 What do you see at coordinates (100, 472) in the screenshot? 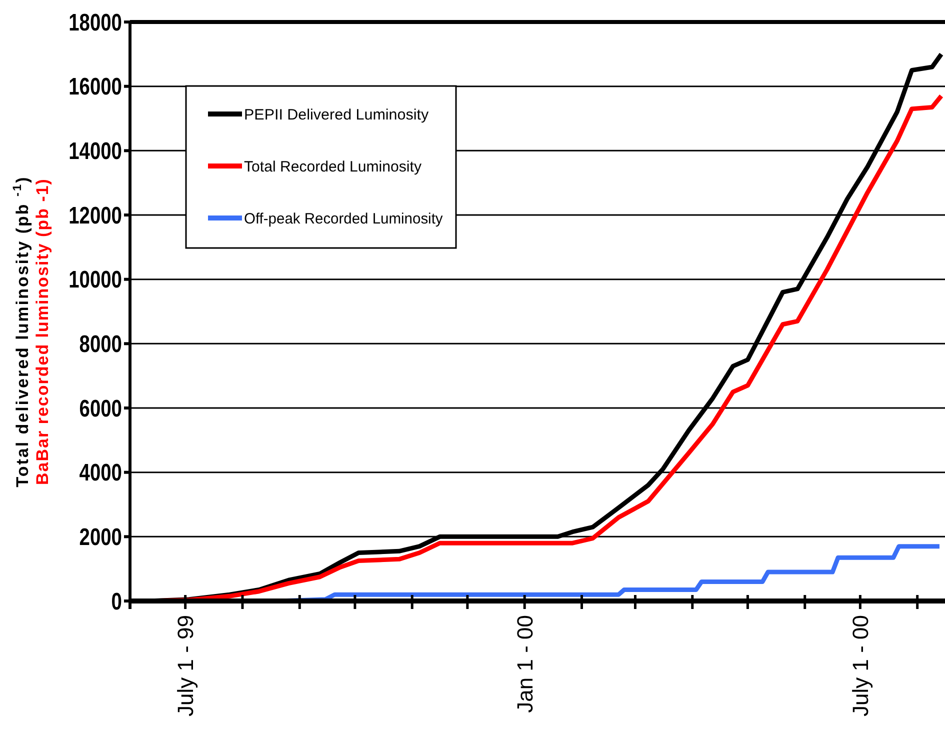
I see `y-tick-label: 4000` at bounding box center [100, 472].